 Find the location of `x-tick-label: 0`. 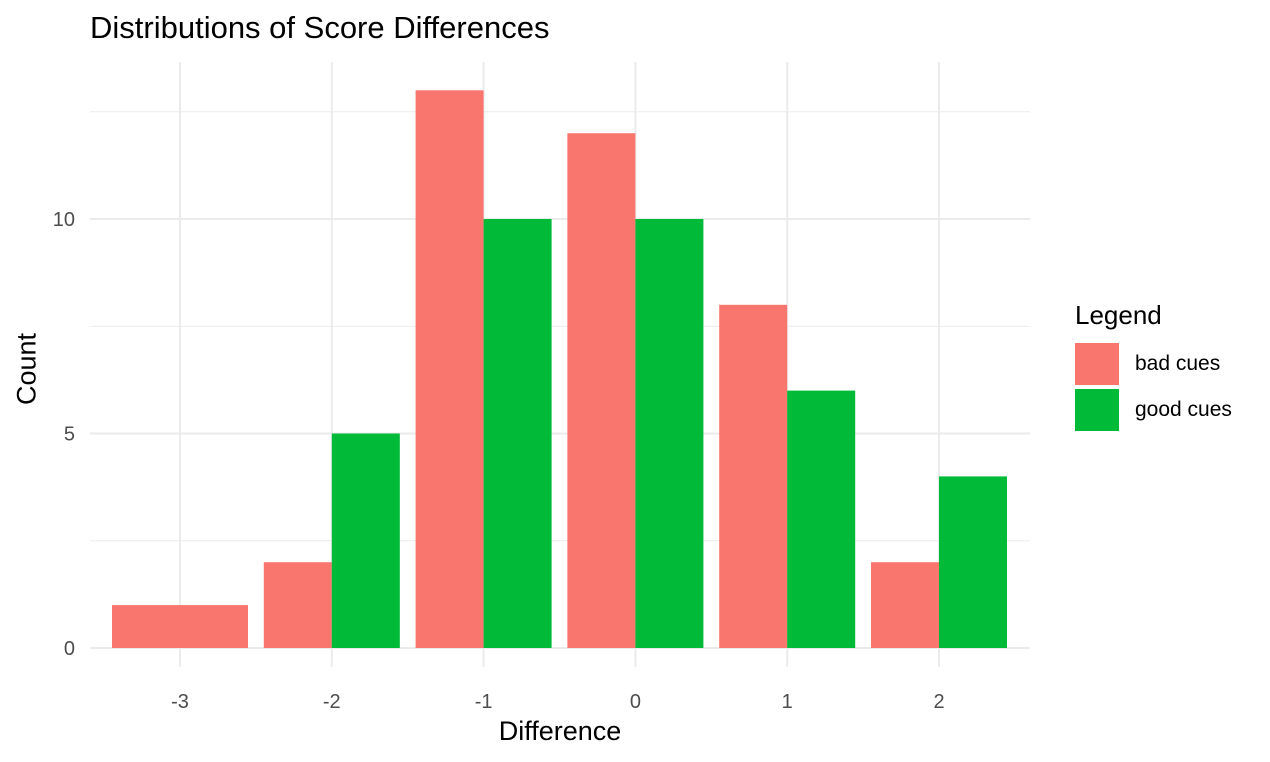

x-tick-label: 0 is located at coordinates (635, 702).